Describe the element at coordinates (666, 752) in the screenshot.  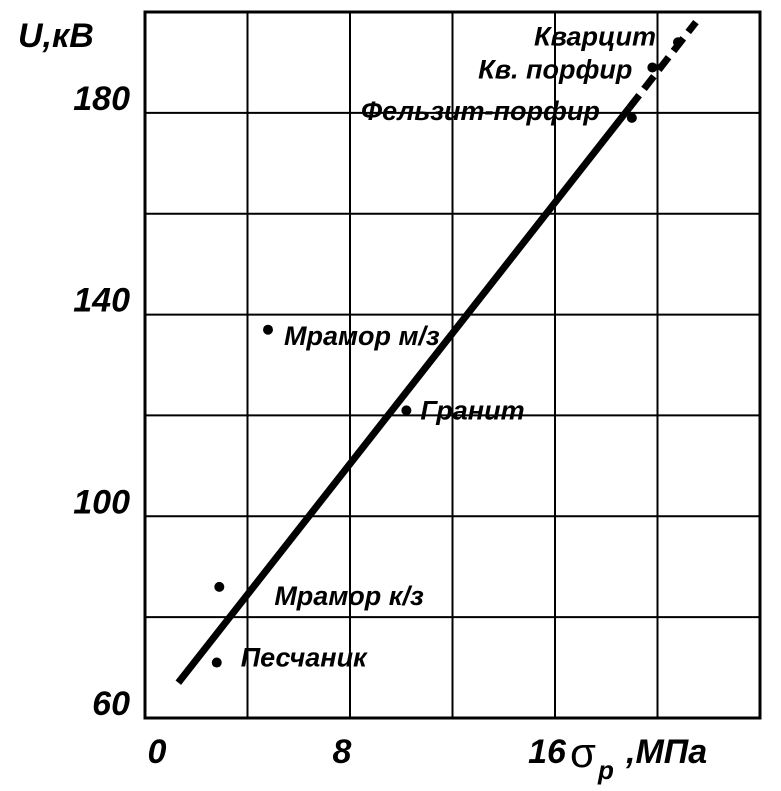
I see `x-label-unit: ,МПа` at that location.